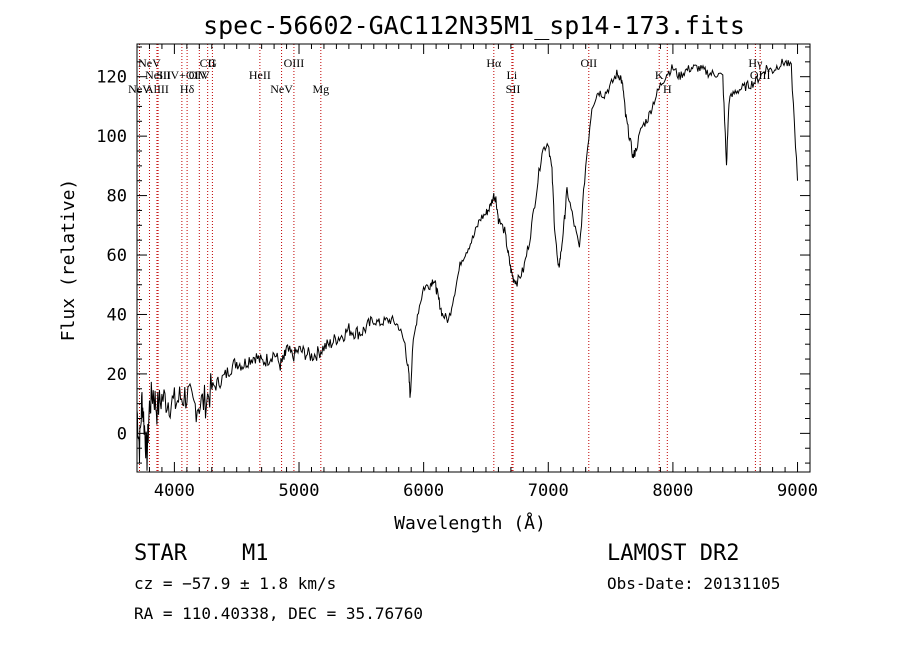  Describe the element at coordinates (200, 75) in the screenshot. I see `spectral-line-label: OIV` at that location.